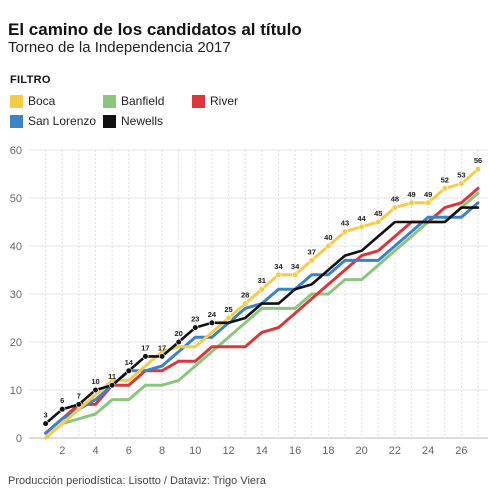  What do you see at coordinates (62, 121) in the screenshot?
I see `filter-item-label: San Lorenzo` at bounding box center [62, 121].